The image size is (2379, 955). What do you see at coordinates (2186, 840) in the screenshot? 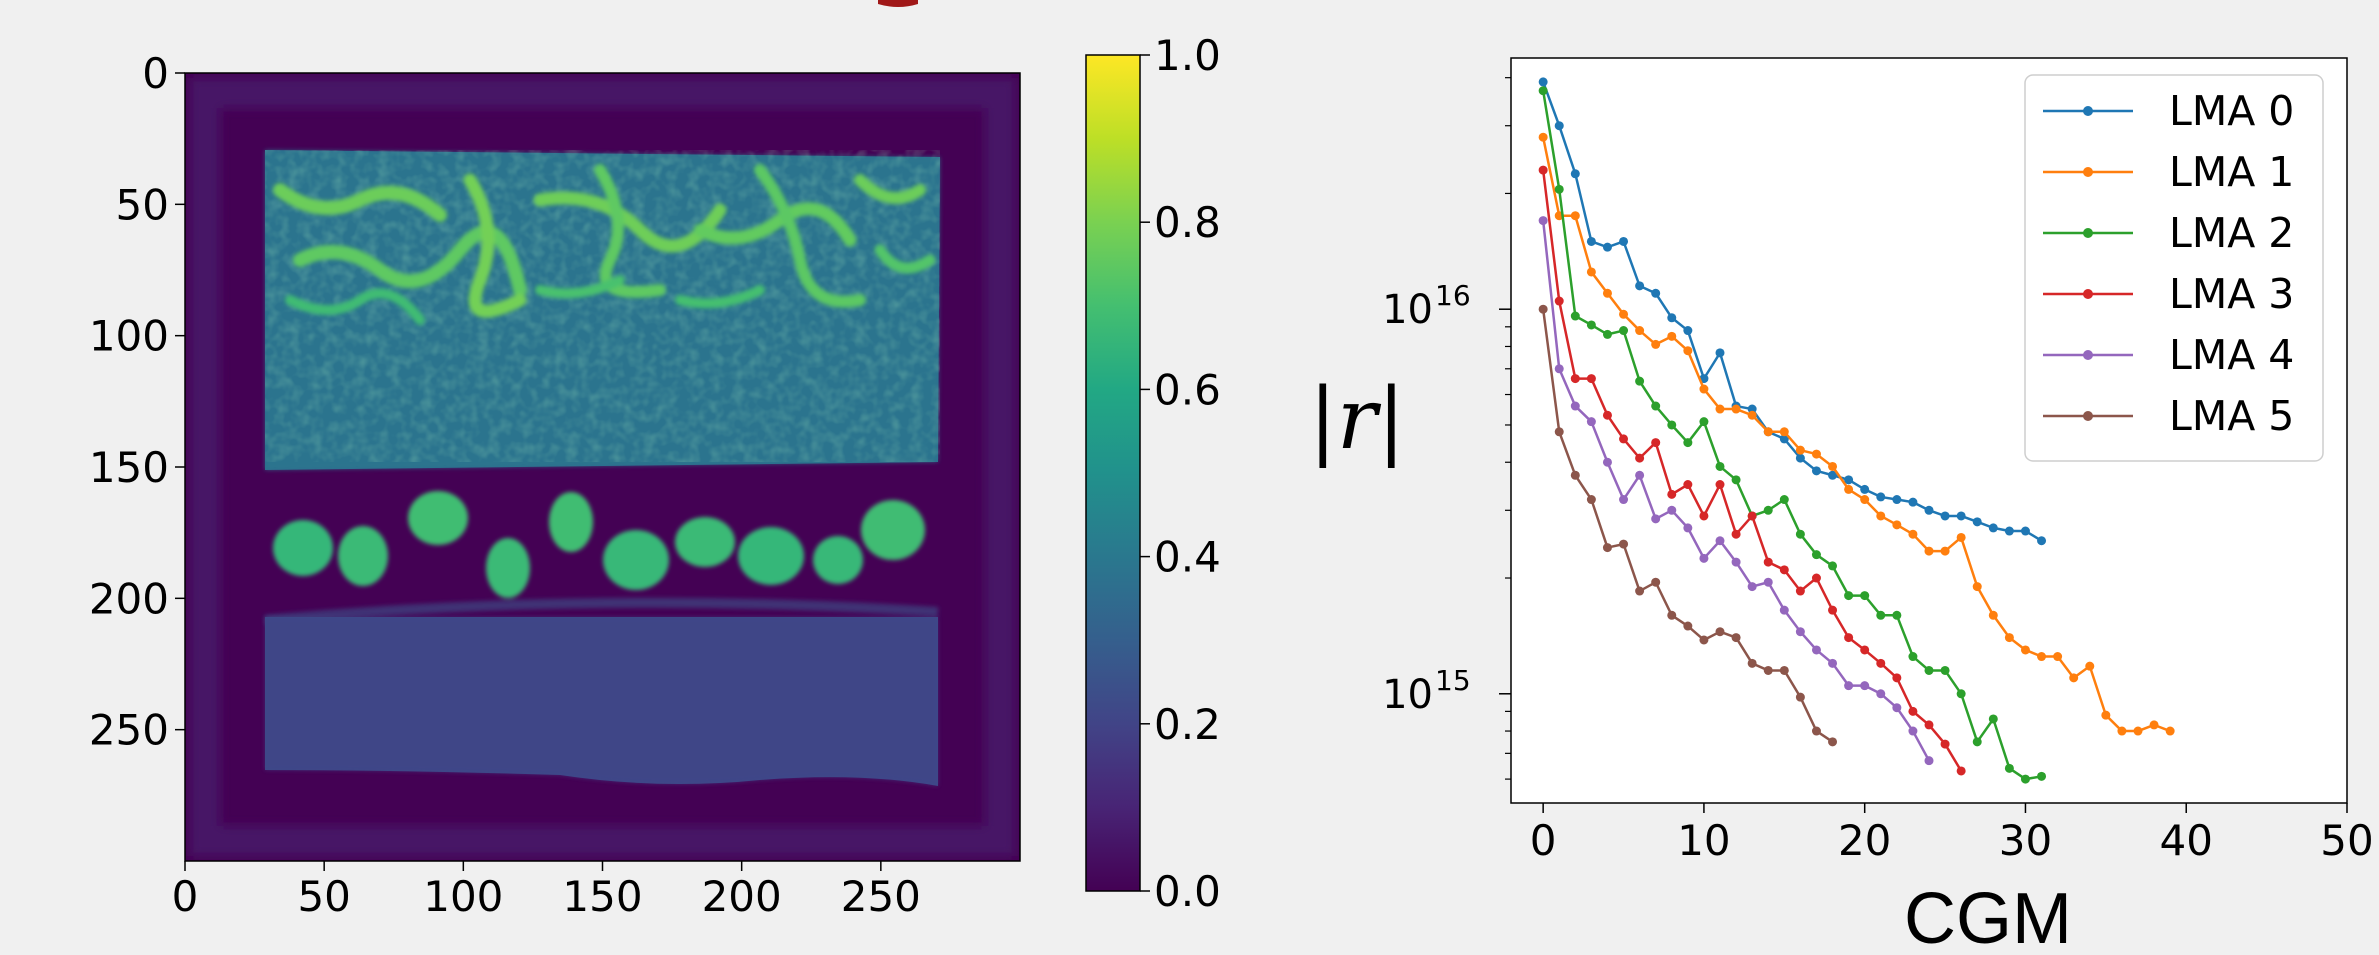
I see `line-x-tick-label: 40` at bounding box center [2186, 840].